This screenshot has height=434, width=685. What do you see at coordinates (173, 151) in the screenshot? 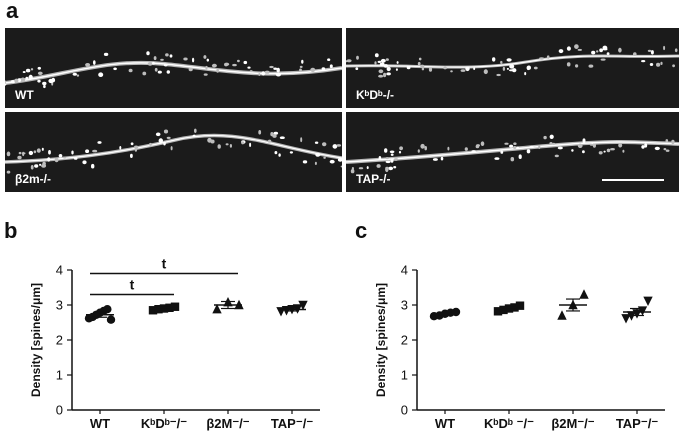
I see `dendrite-image-b2m` at bounding box center [173, 151].